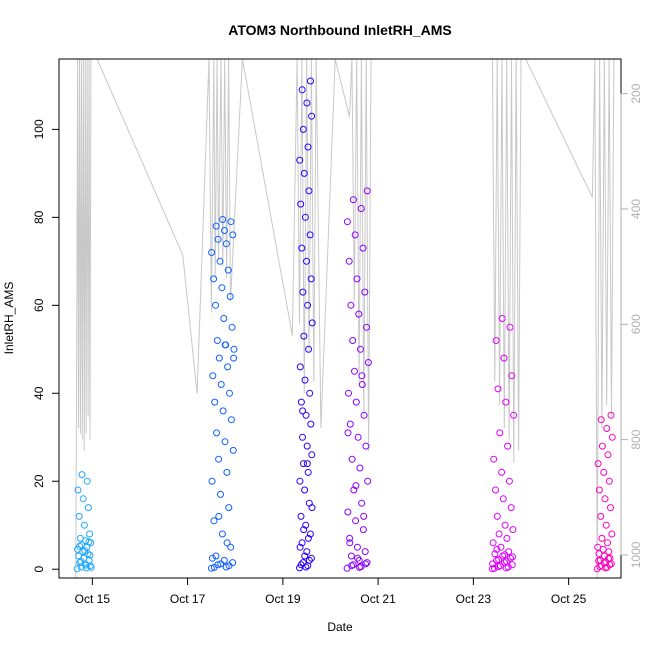  I want to click on right-axis: 200 400 600 800 1000, so click(631, 325).